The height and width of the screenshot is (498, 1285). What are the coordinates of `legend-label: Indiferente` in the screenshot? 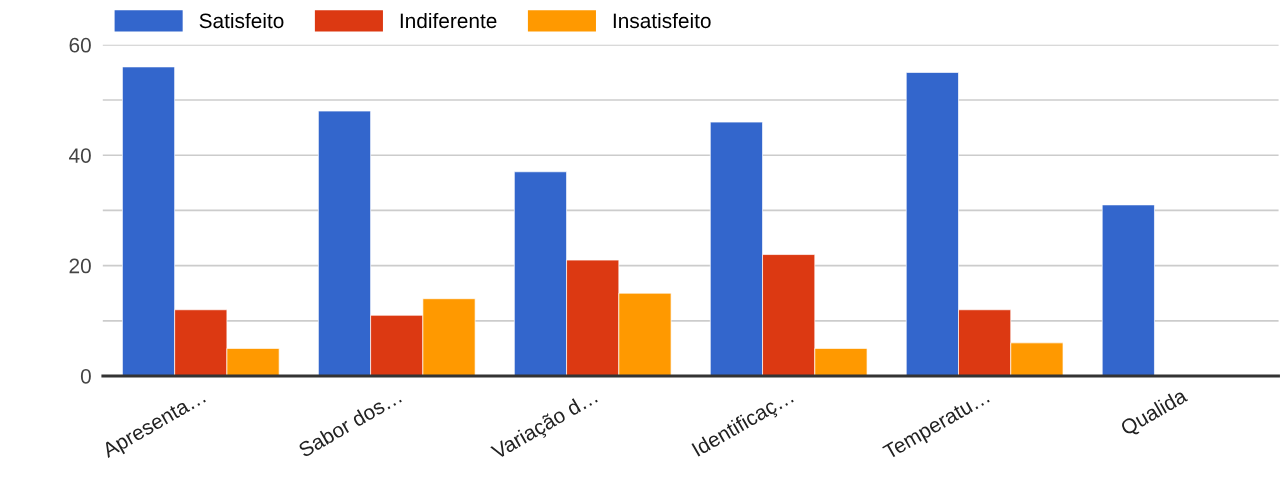 It's located at (448, 20).